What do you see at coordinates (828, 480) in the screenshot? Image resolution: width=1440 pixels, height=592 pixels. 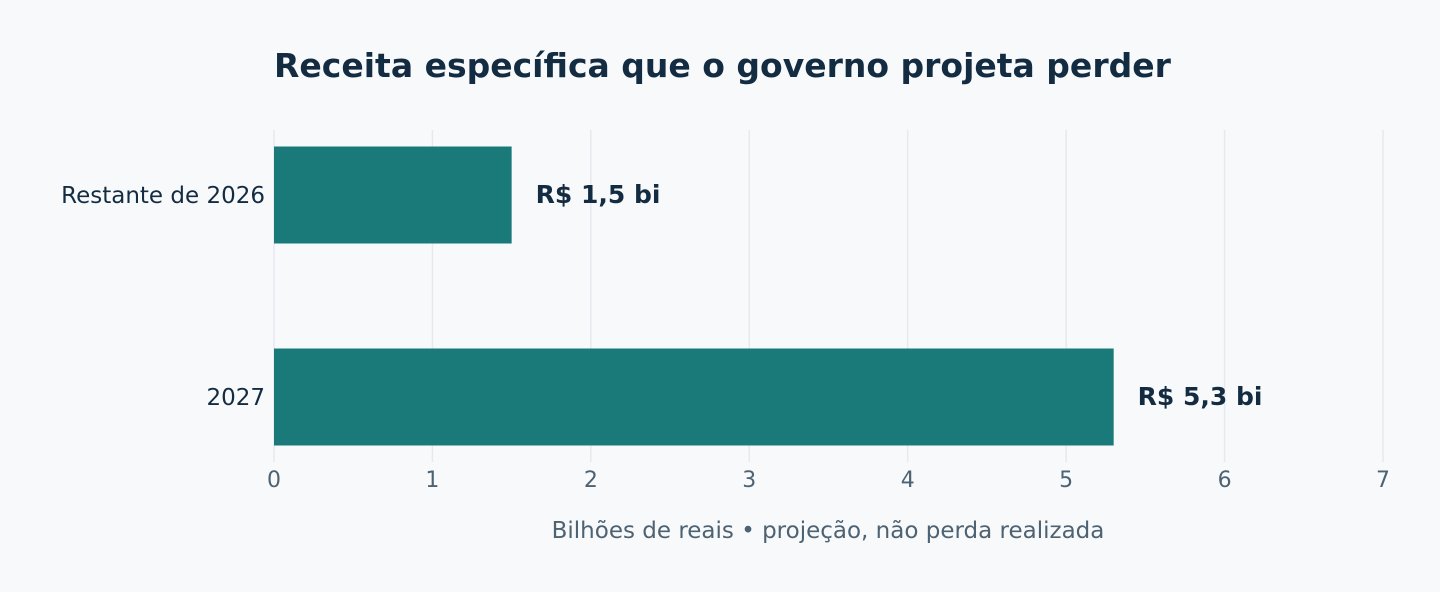 I see `x-axis-ticks: 0 1 2 3 4 5 6 7` at bounding box center [828, 480].